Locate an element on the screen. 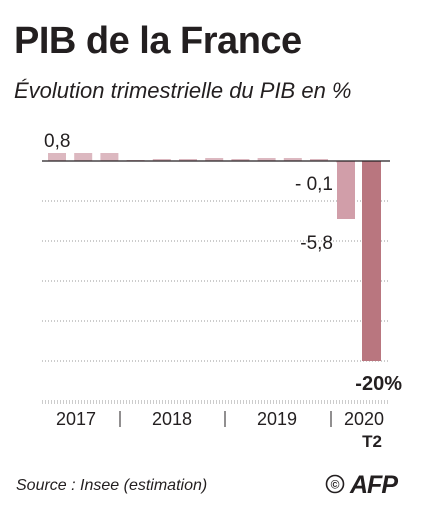  bar-2018-t4 is located at coordinates (240, 160).